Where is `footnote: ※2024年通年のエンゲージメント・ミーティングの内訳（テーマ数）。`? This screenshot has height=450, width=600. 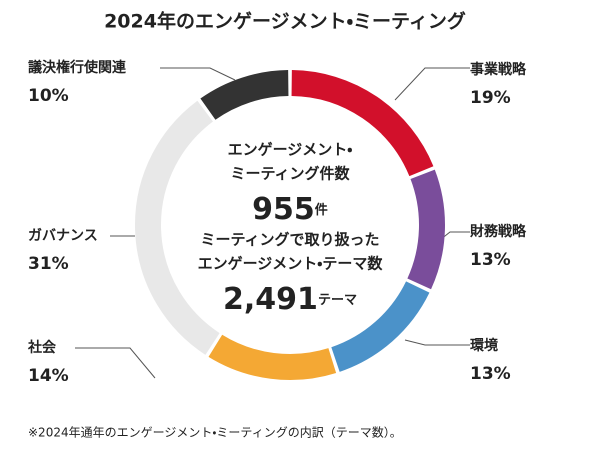 footnote: ※2024年通年のエンゲージメント・ミーティングの内訳（テーマ数）。 is located at coordinates (215, 432).